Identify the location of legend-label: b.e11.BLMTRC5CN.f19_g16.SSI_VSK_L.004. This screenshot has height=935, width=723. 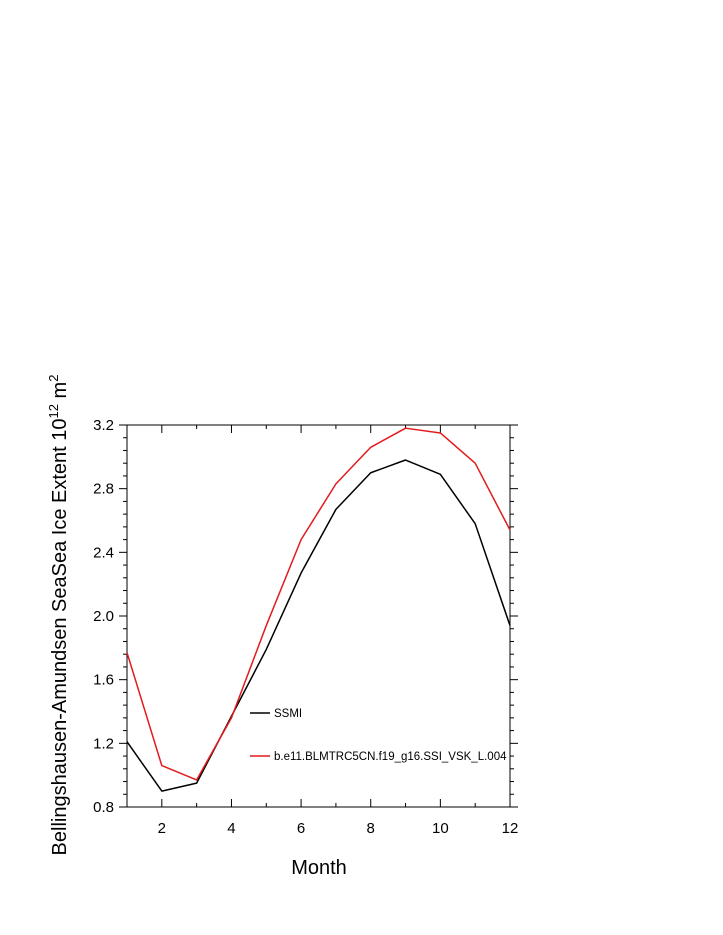
(390, 757).